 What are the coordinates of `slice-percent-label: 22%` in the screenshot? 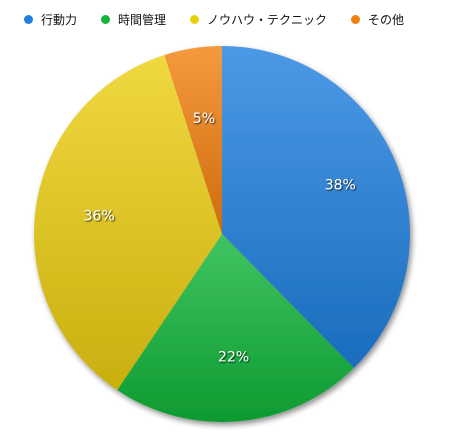 It's located at (233, 358).